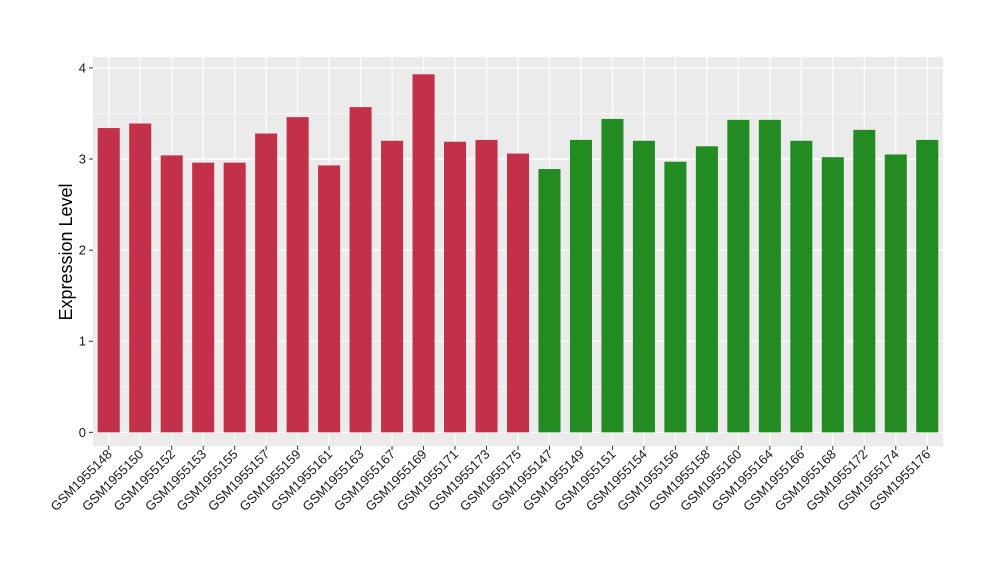  Describe the element at coordinates (643, 286) in the screenshot. I see `bar-GSM1955154` at that location.